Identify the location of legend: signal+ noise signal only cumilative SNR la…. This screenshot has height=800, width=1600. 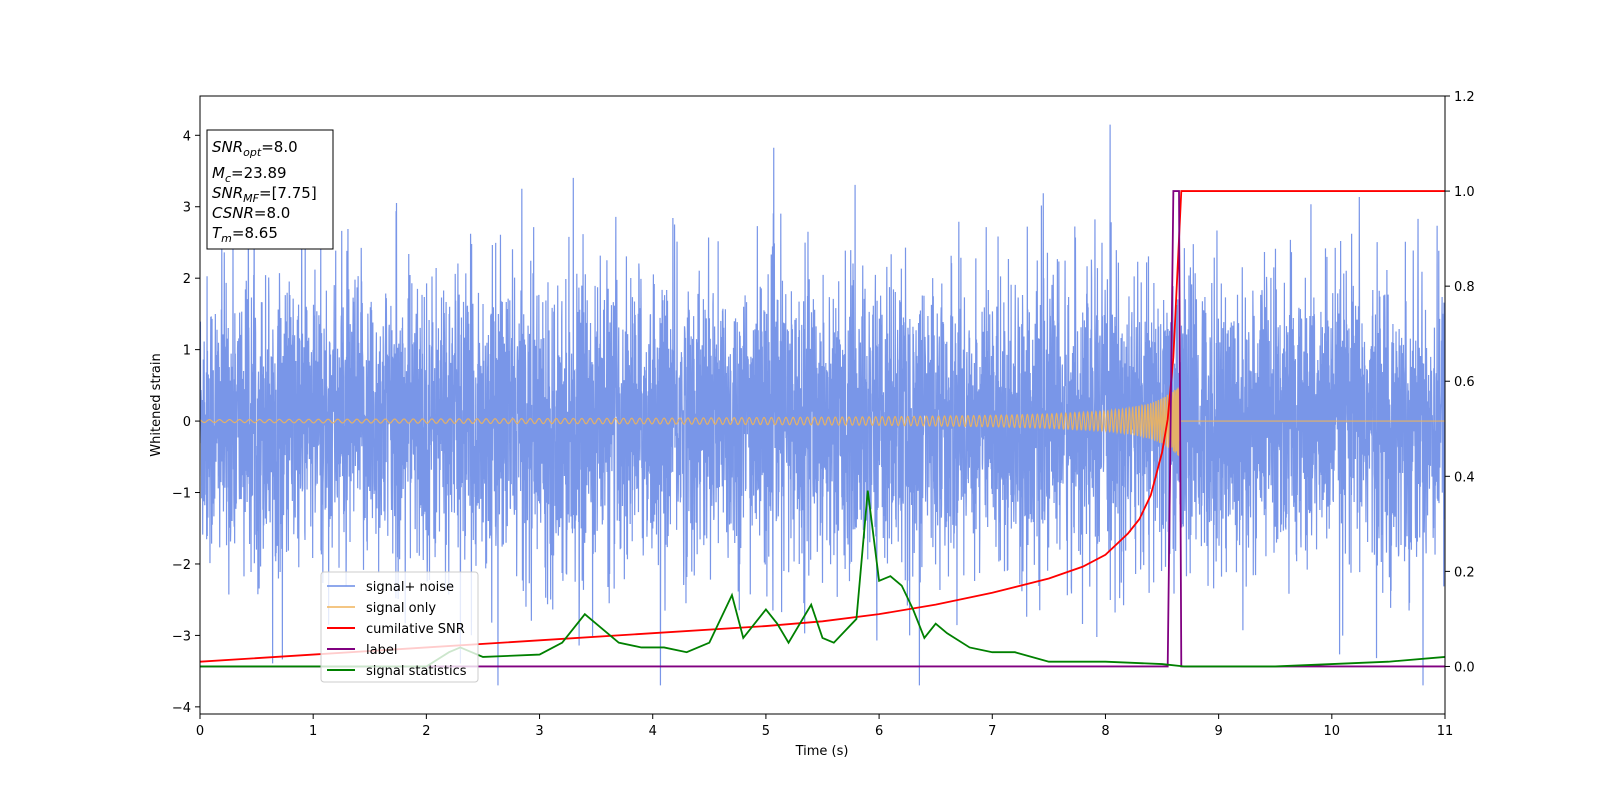
(399, 627).